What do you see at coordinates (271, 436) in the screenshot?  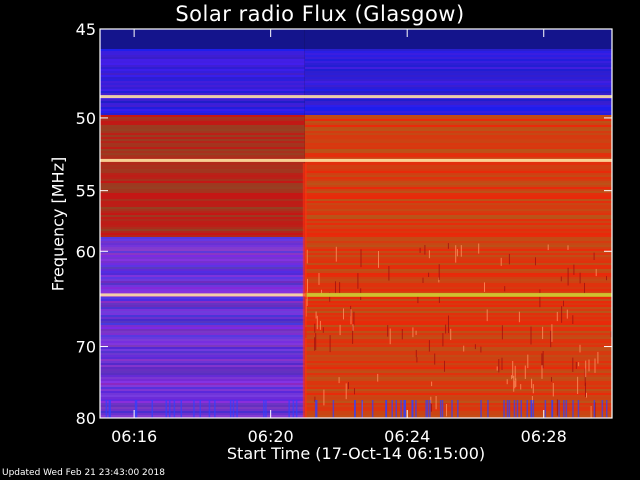 I see `x-tick-label: 06:20` at bounding box center [271, 436].